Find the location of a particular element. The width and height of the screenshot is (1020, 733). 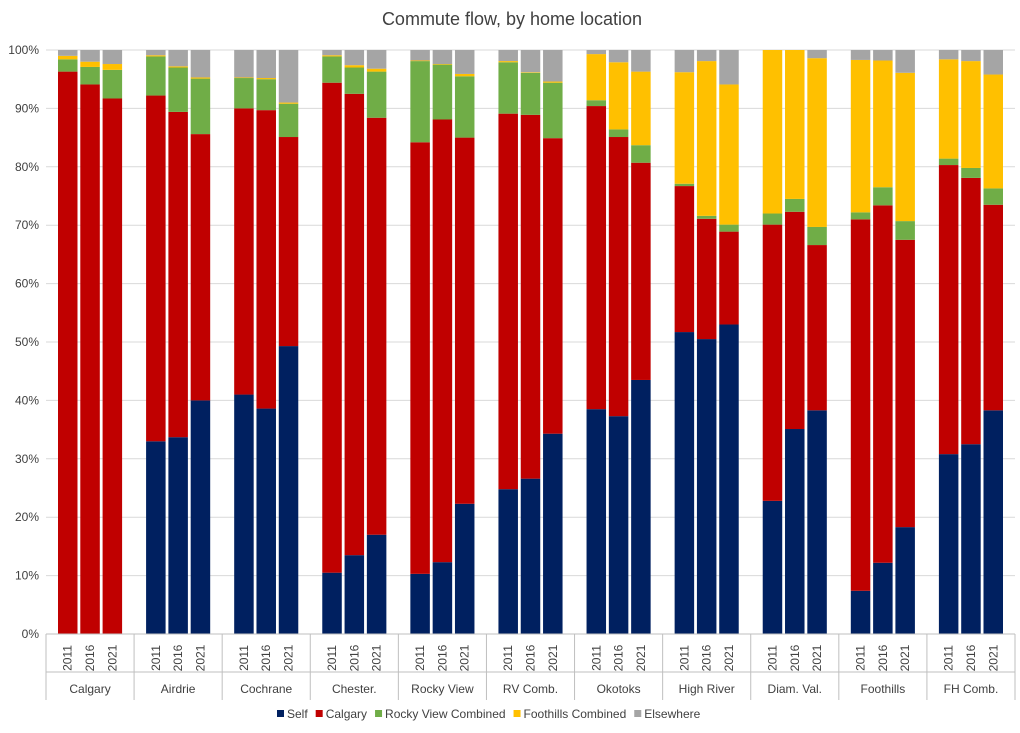

y-tick-label: 30% is located at coordinates (27, 459).